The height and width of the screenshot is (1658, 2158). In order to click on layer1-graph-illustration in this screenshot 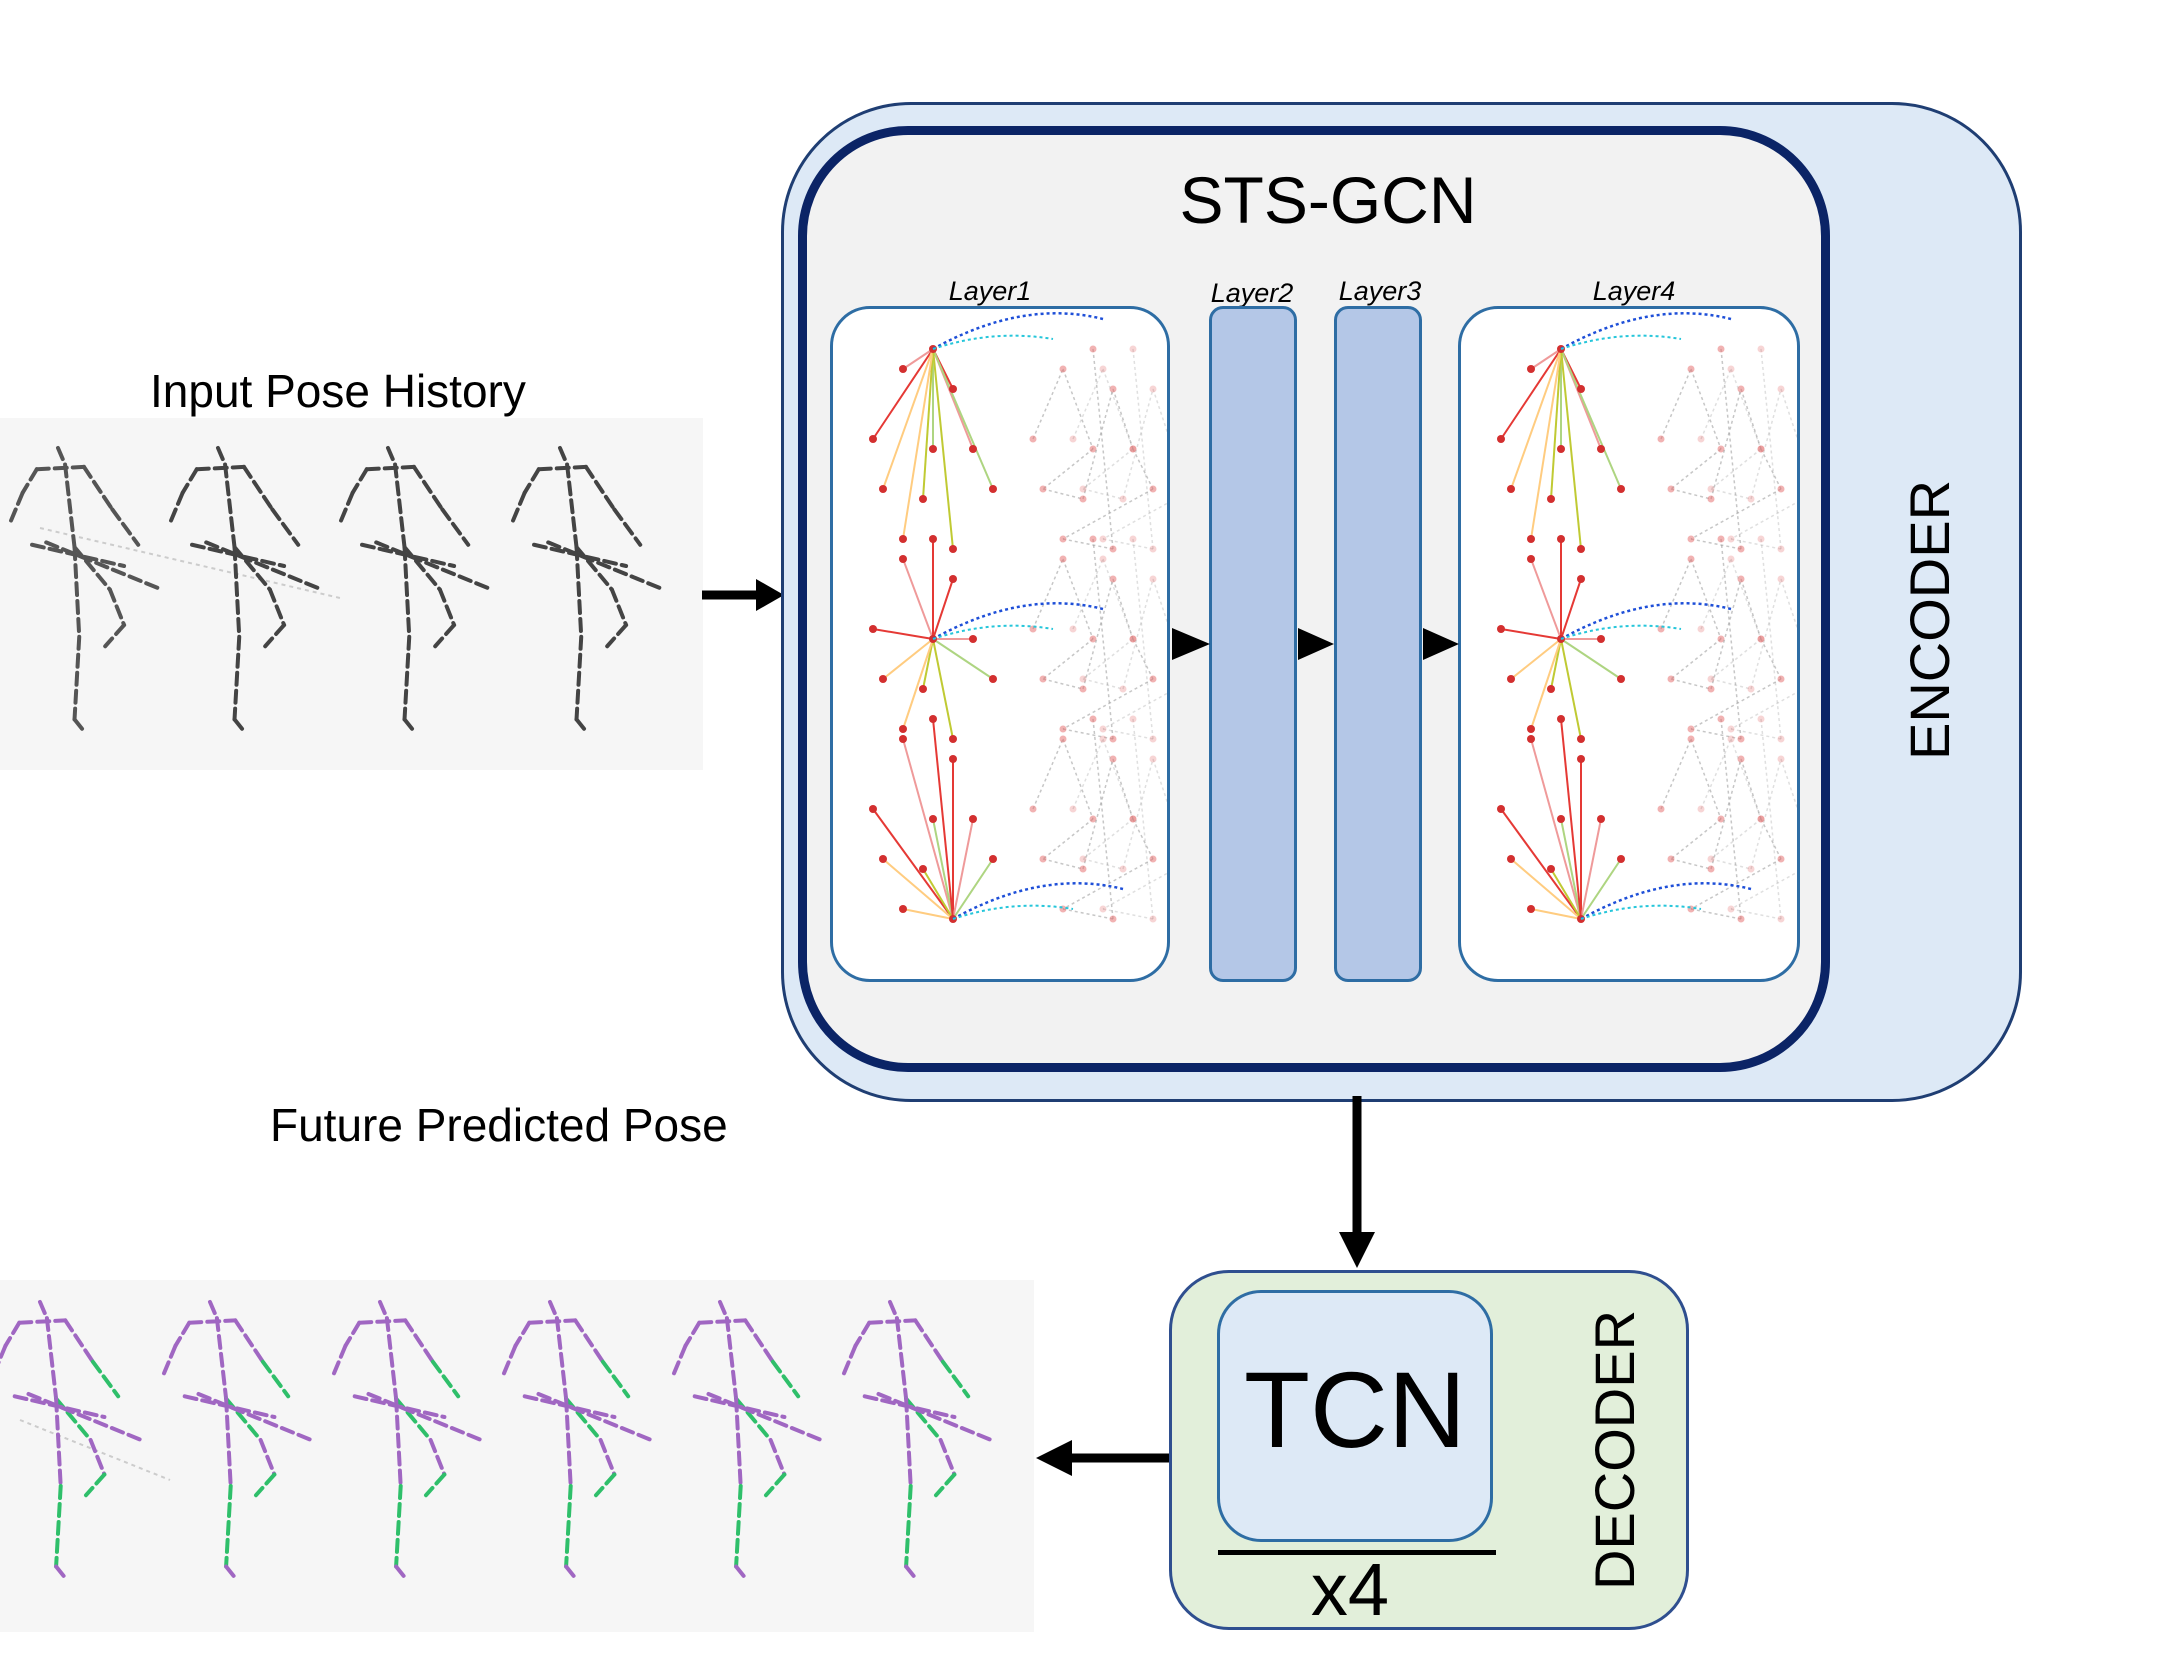, I will do `click(1018, 617)`.